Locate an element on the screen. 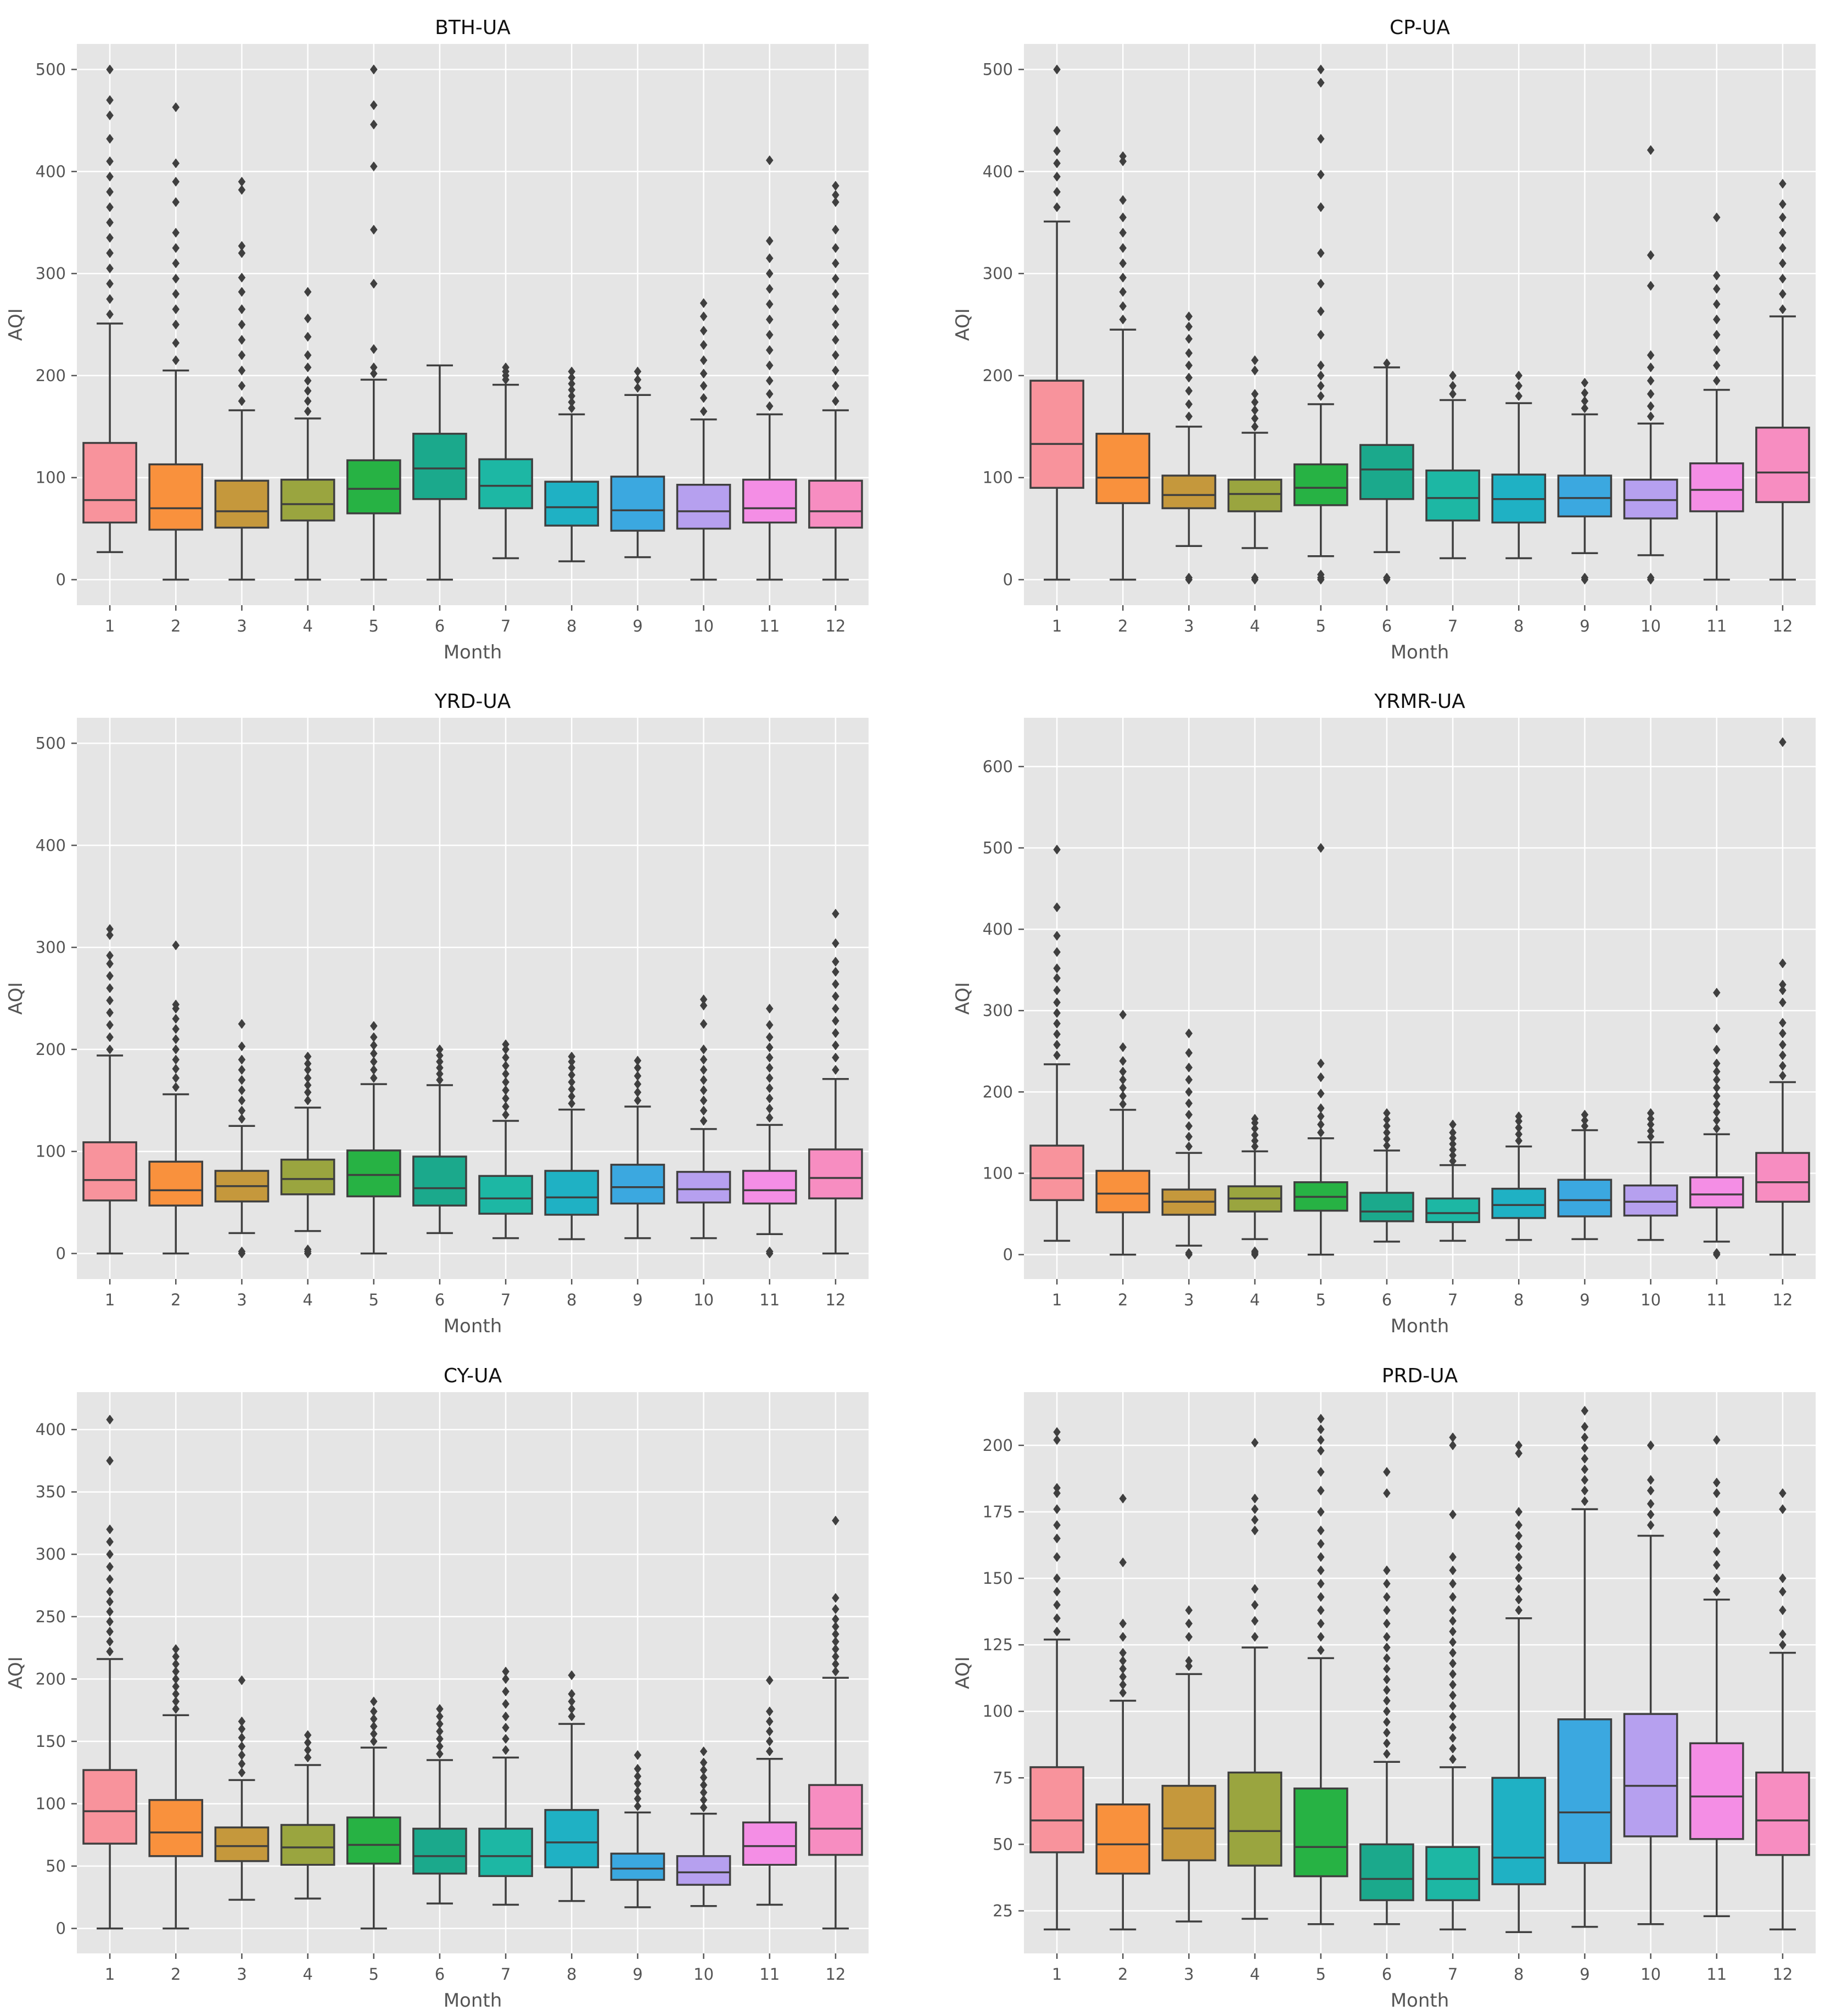 The width and height of the screenshot is (1842, 2016). y-tick-label: 400 is located at coordinates (51, 1429).